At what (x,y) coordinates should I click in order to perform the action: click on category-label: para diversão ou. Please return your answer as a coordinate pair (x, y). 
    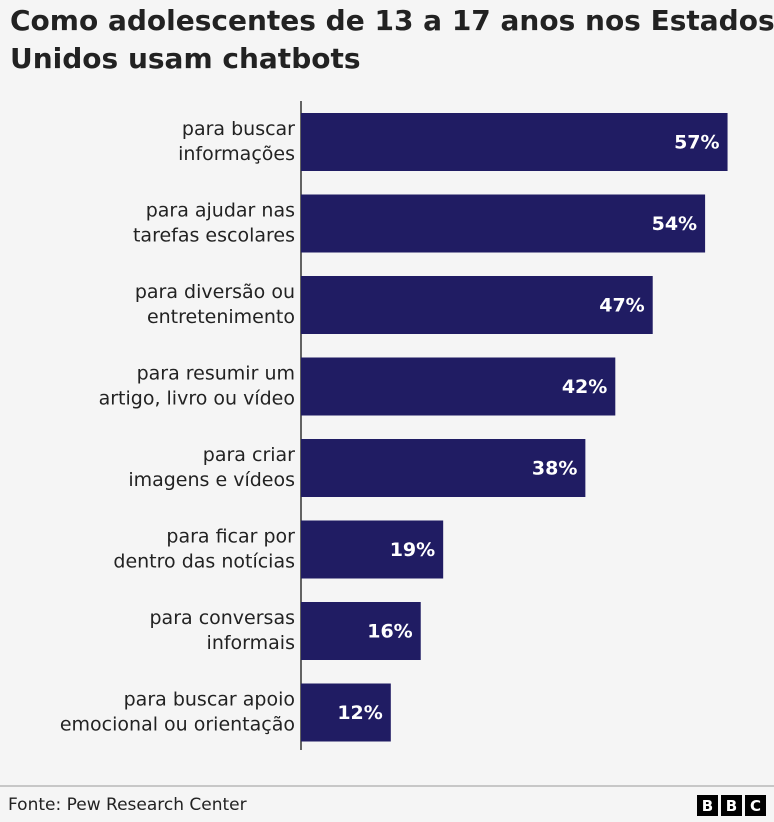
    Looking at the image, I should click on (215, 292).